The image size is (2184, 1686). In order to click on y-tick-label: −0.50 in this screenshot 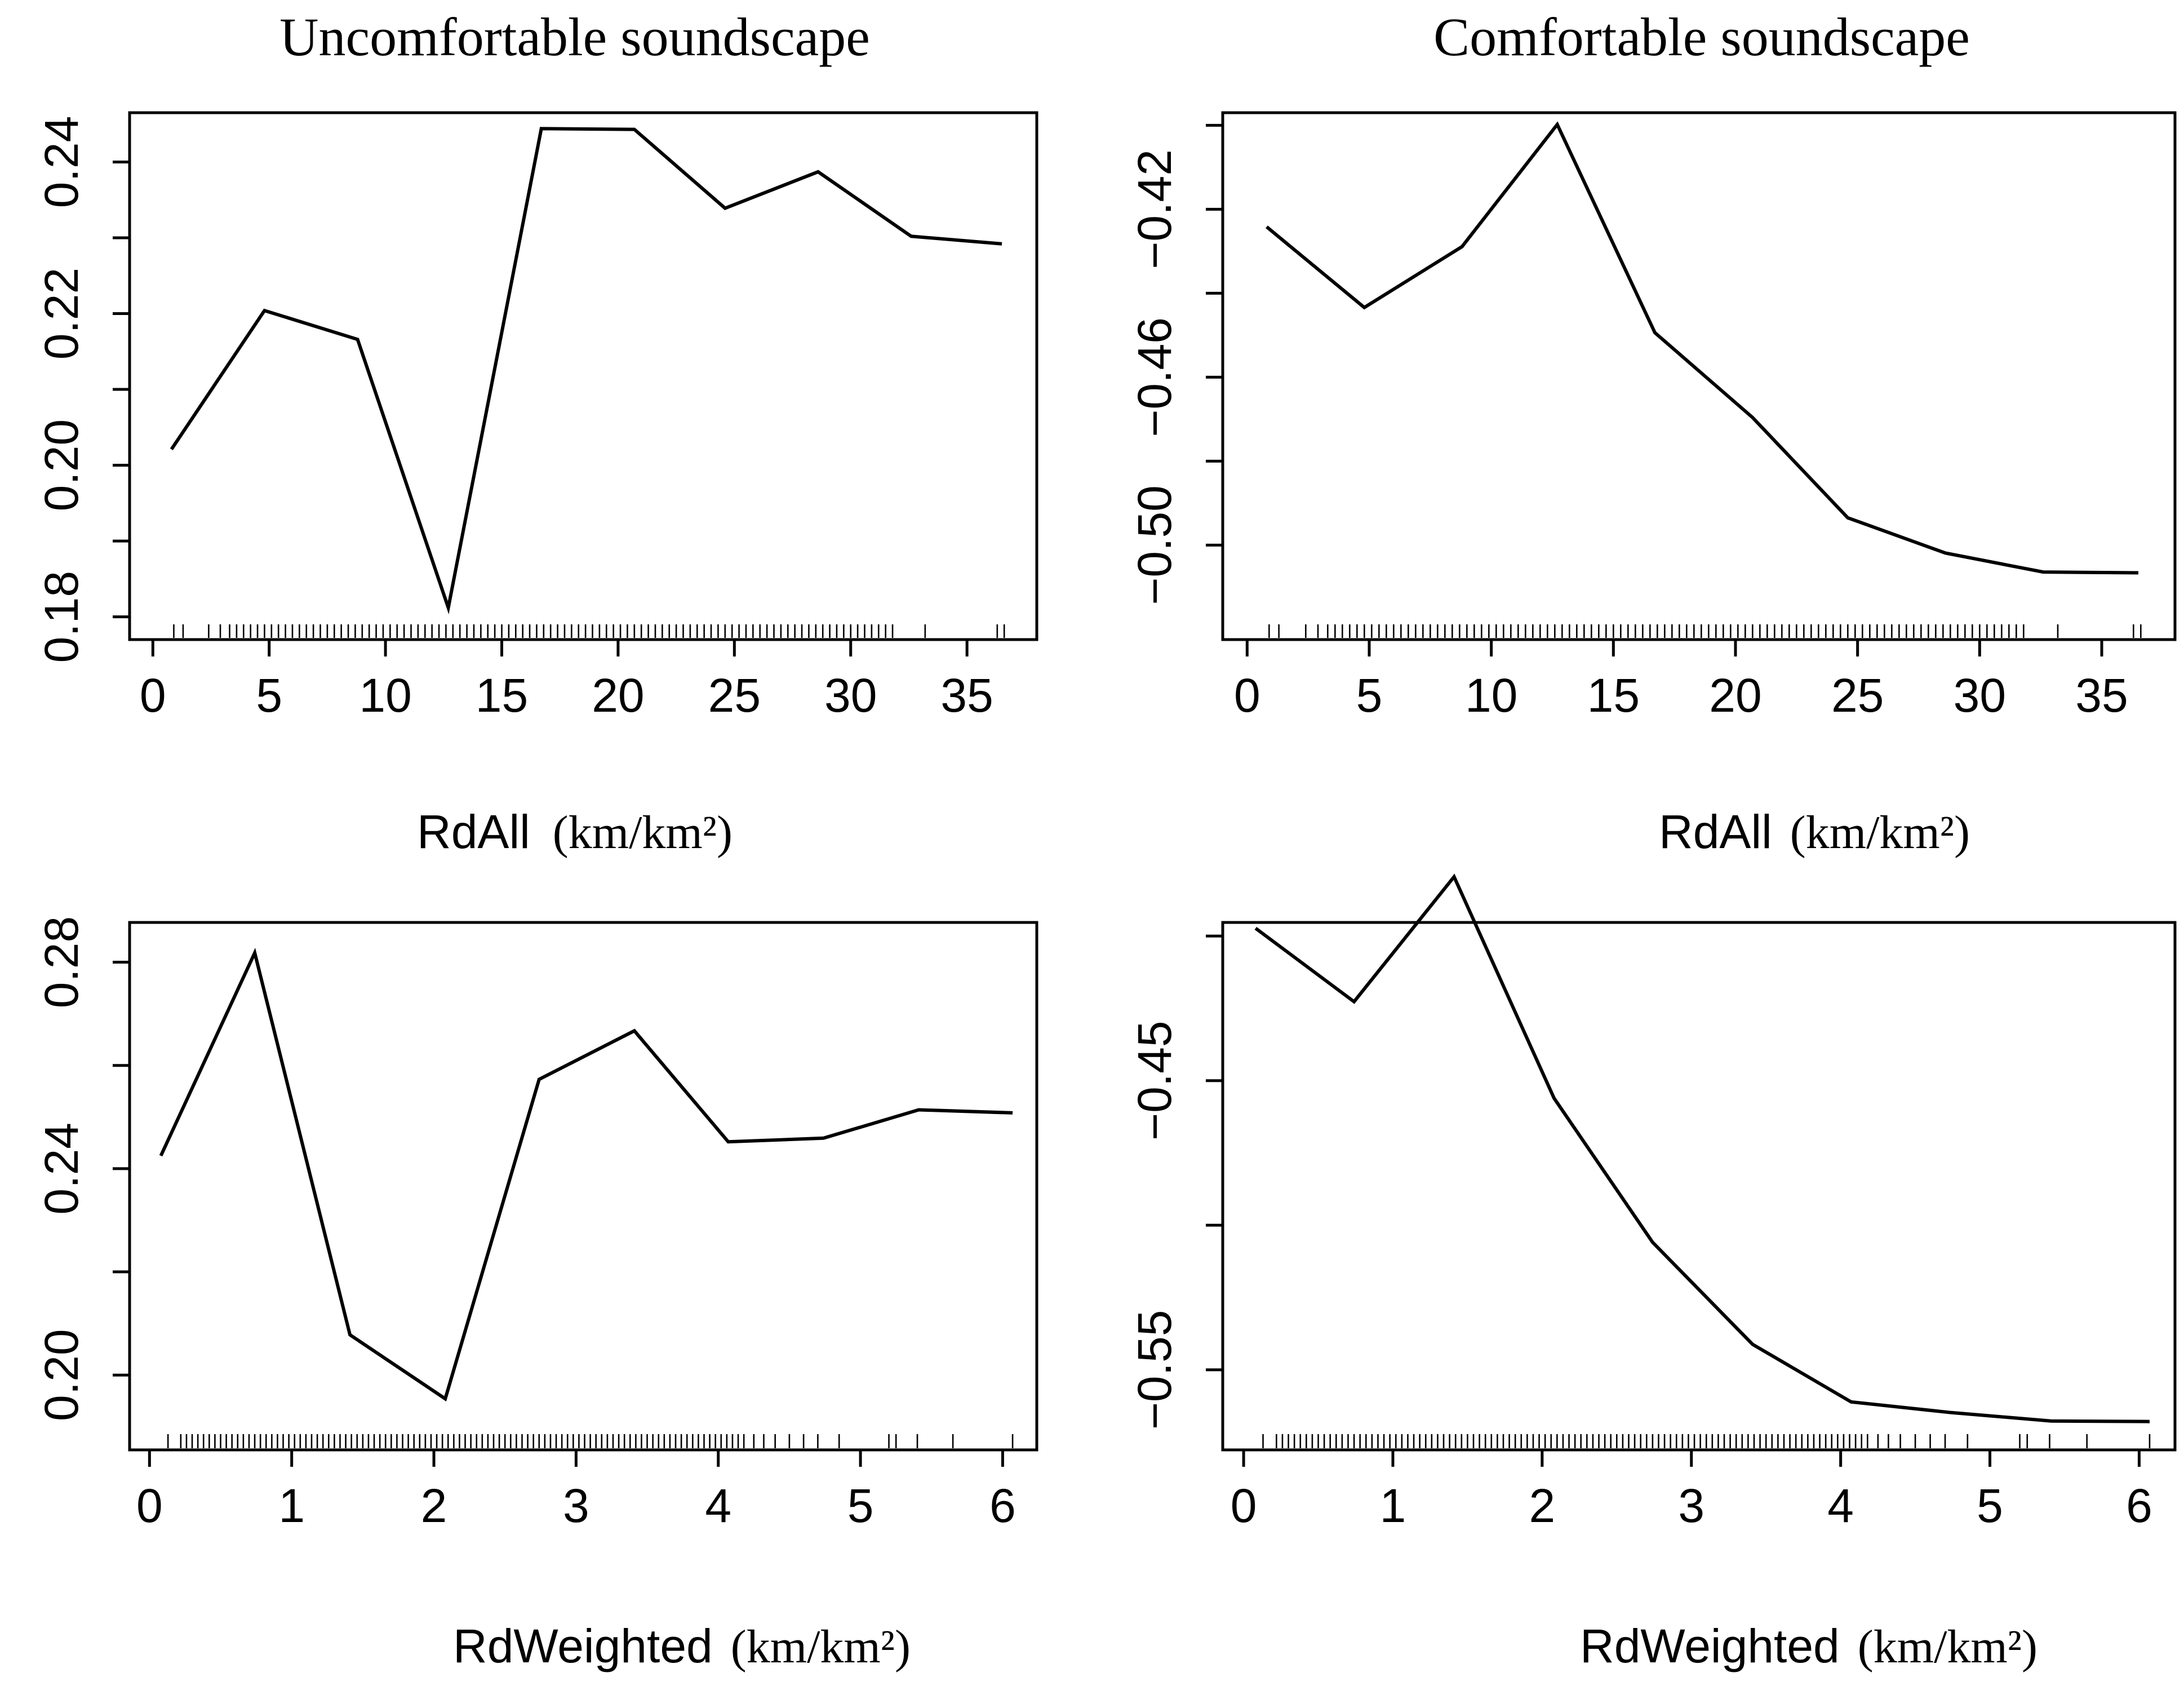, I will do `click(1154, 545)`.